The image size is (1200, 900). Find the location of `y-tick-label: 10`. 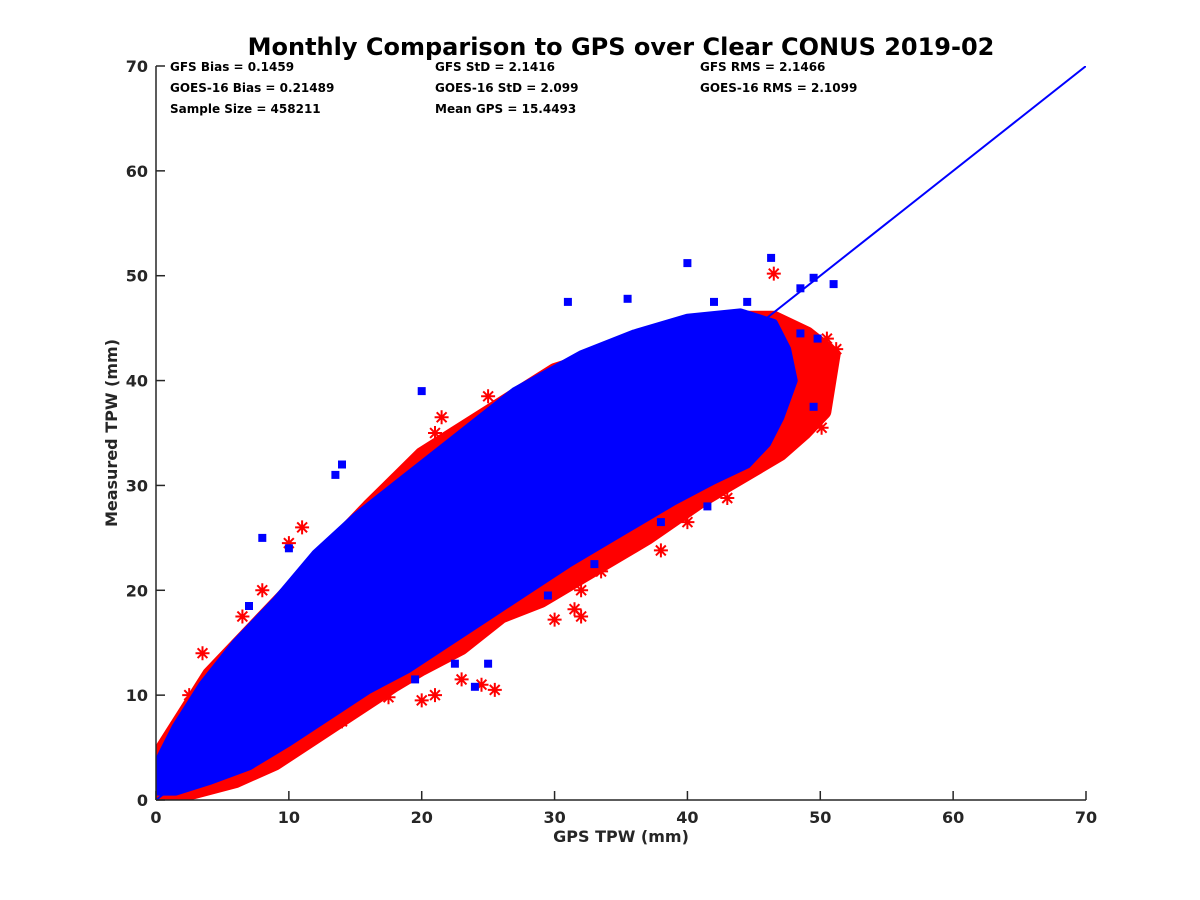

y-tick-label: 10 is located at coordinates (137, 695).